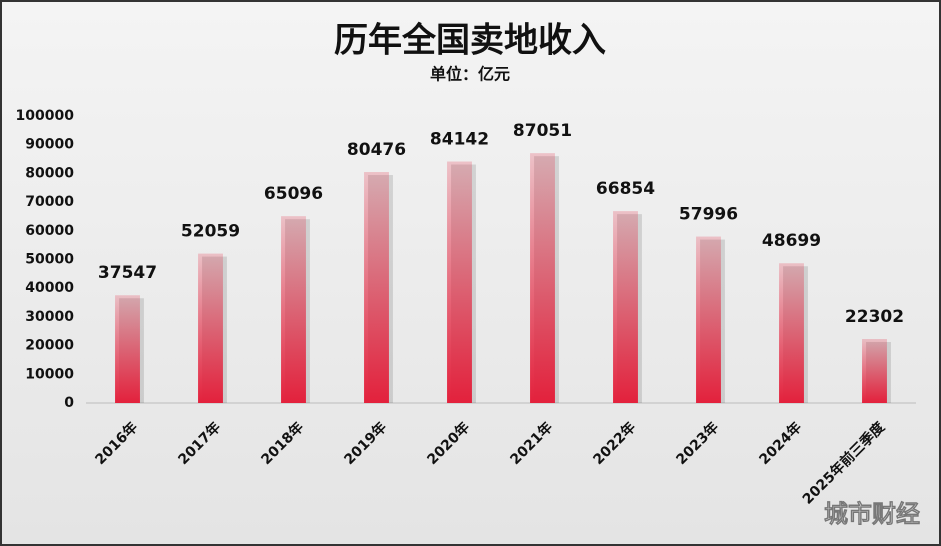 The image size is (941, 546). What do you see at coordinates (470, 41) in the screenshot?
I see `chart-title: 历年全国卖地收入` at bounding box center [470, 41].